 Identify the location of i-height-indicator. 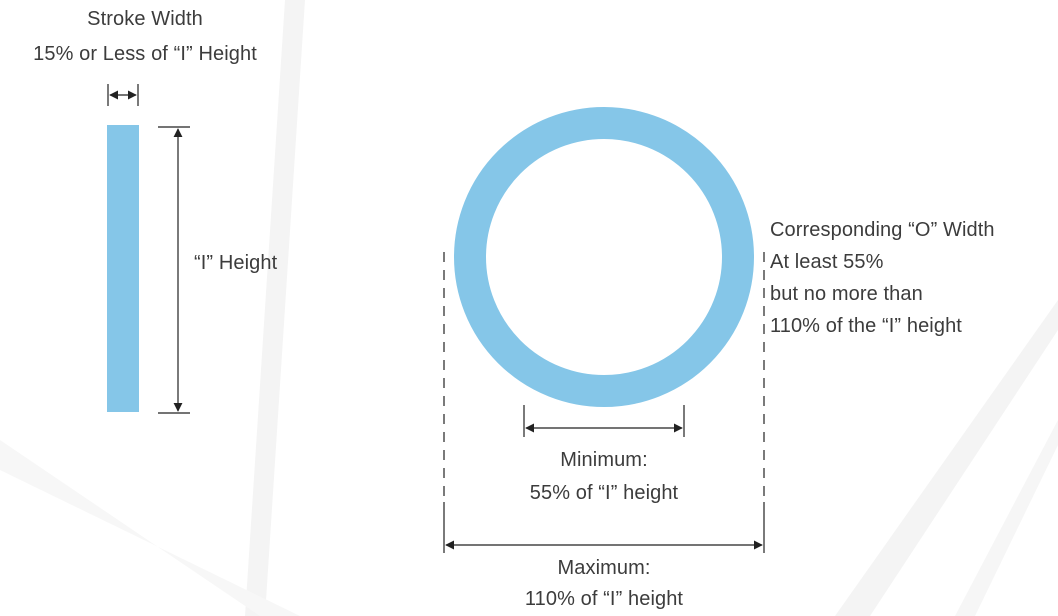
(174, 270).